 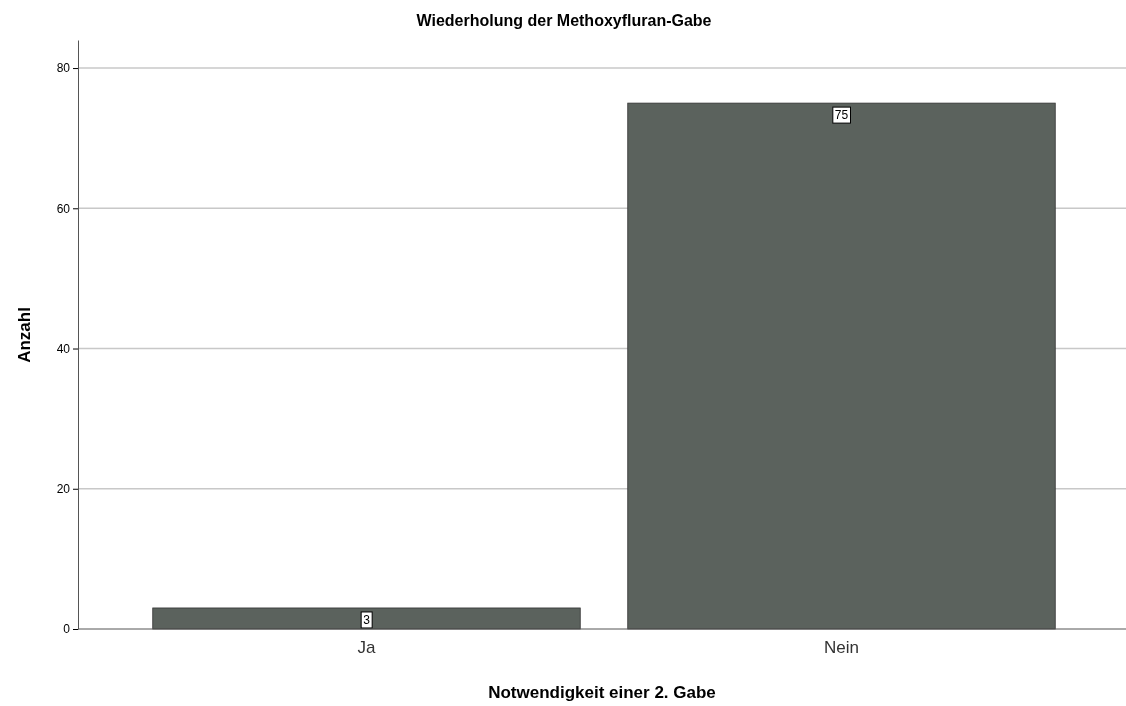 I want to click on chart-title: Wiederholung der Methoxyfluran-Gabe, so click(x=564, y=20).